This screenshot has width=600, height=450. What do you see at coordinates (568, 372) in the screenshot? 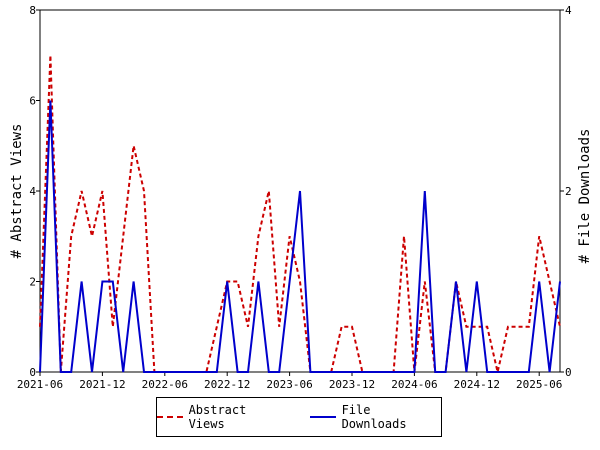
I see `y2-tick-label: 0` at bounding box center [568, 372].